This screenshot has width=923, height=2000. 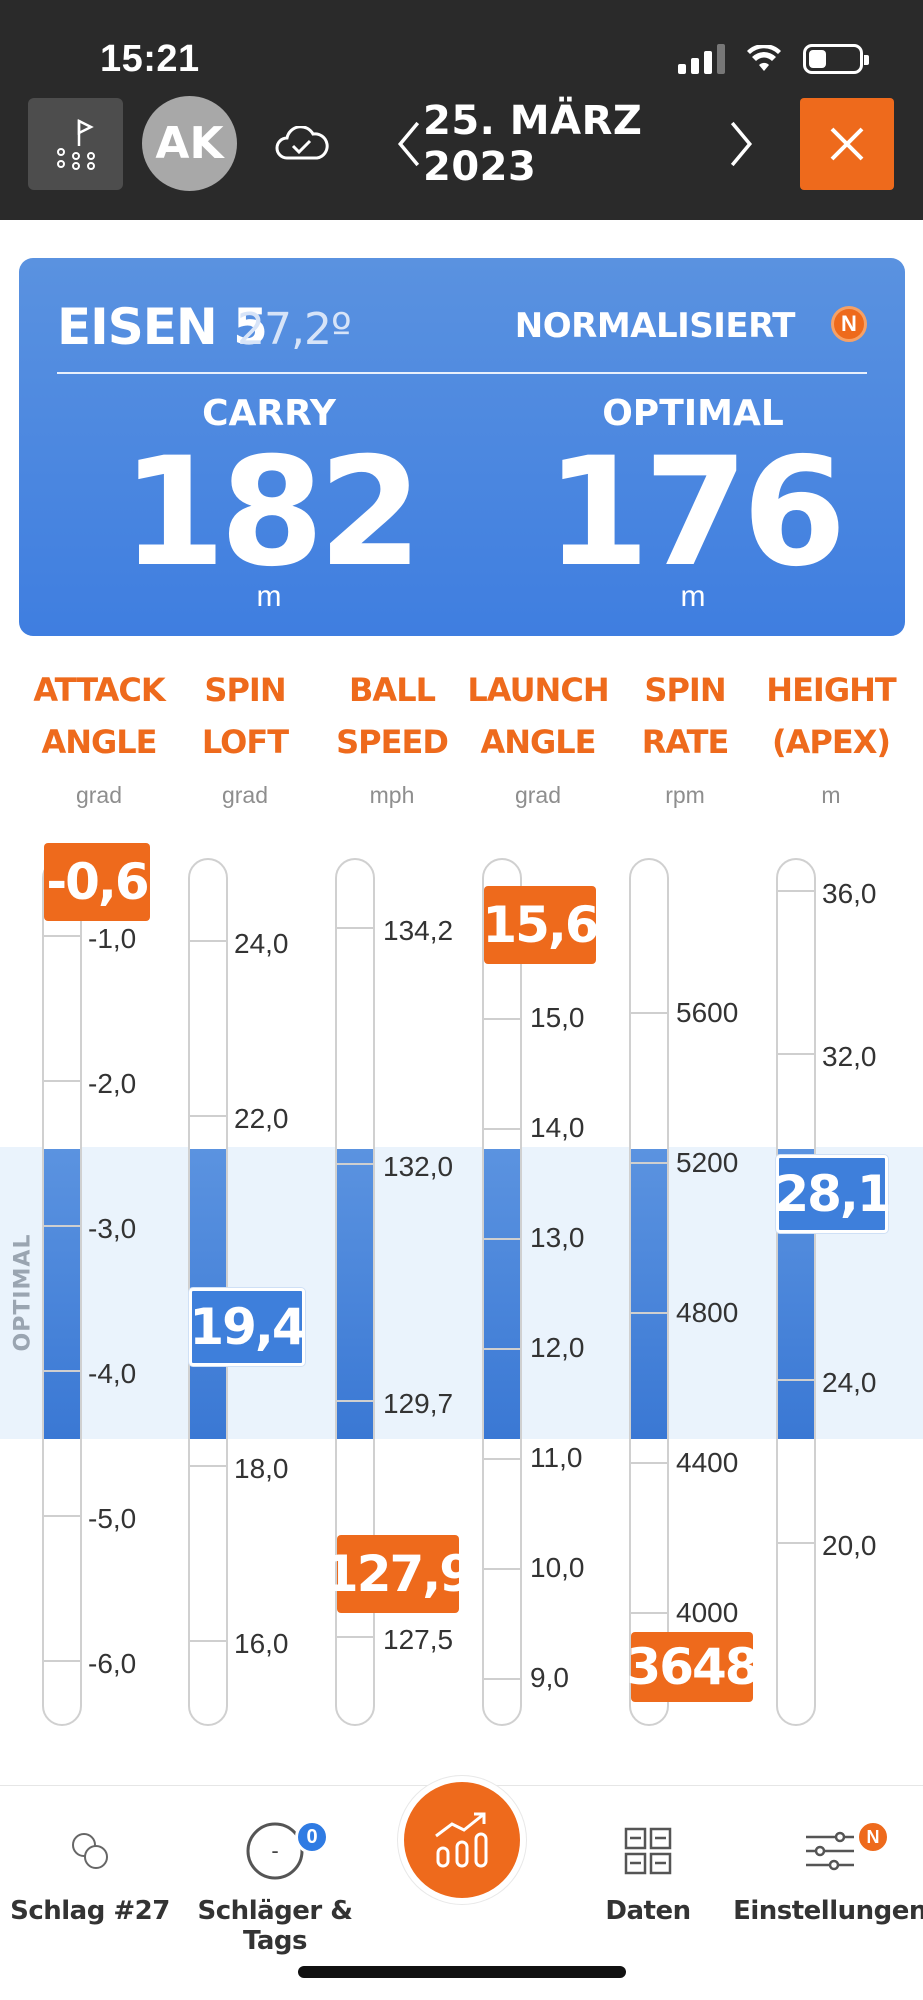 I want to click on wifi-icon, so click(x=764, y=58).